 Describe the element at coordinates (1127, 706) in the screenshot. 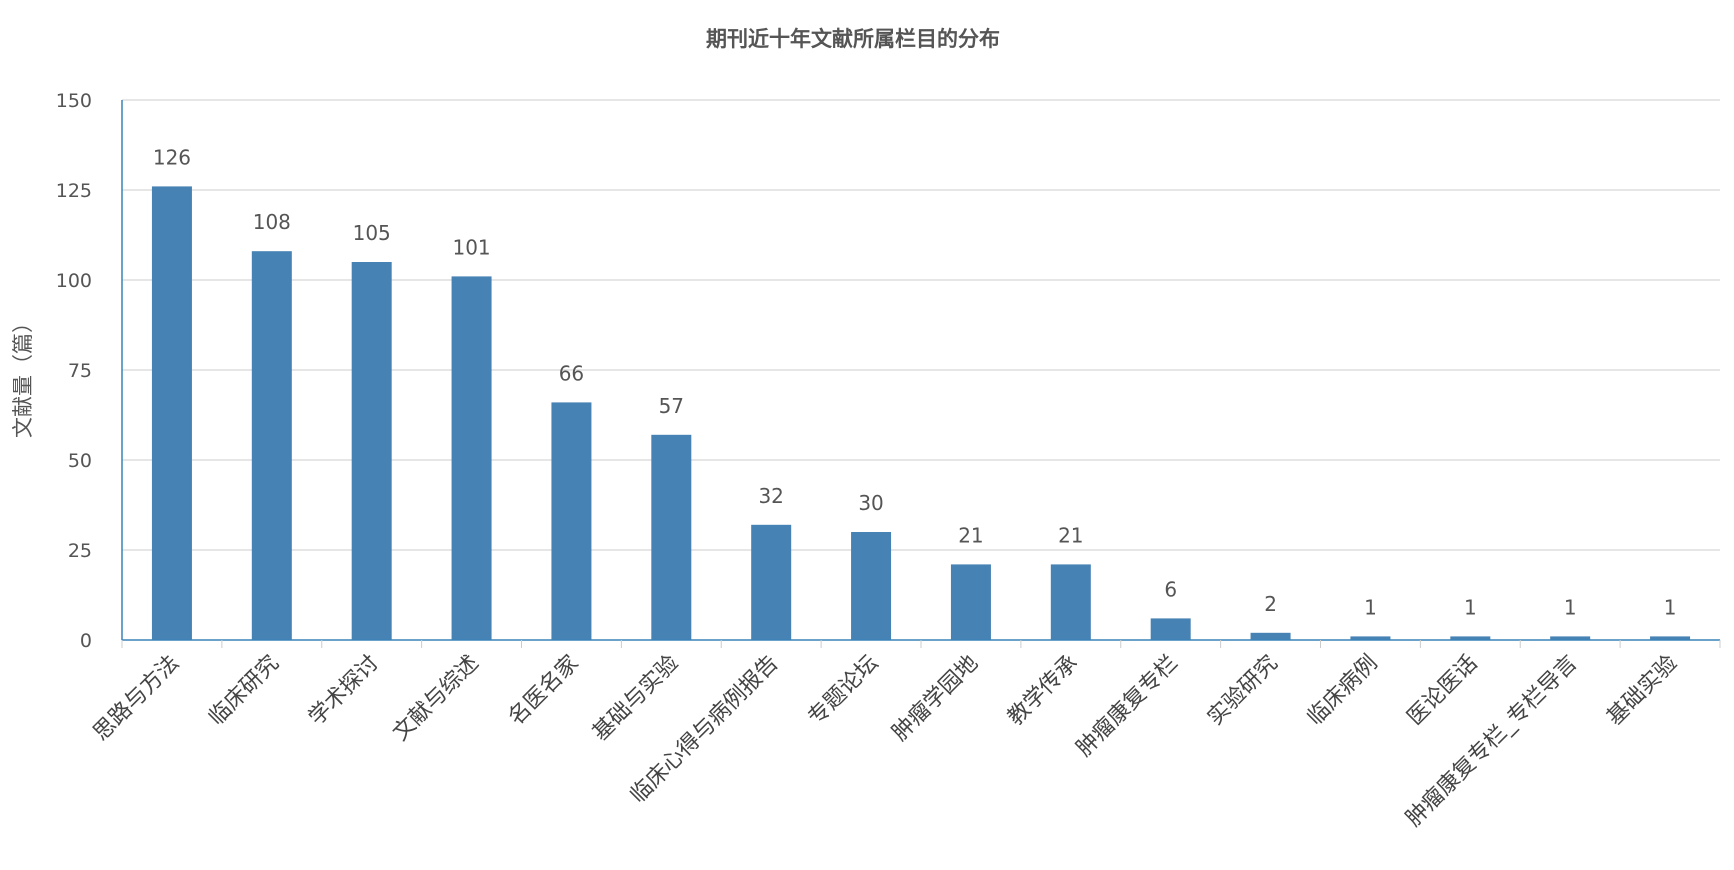

I see `x-tick-label: 肿瘤康复专栏` at that location.